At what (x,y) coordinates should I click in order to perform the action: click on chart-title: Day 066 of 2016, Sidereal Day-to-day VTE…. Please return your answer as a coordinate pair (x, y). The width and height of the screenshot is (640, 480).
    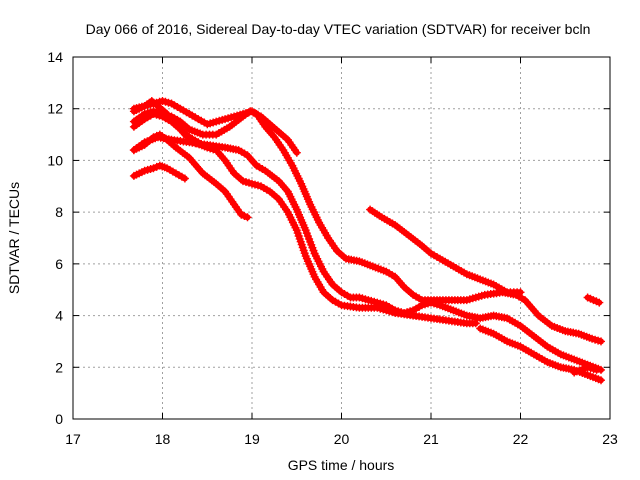
    Looking at the image, I should click on (338, 29).